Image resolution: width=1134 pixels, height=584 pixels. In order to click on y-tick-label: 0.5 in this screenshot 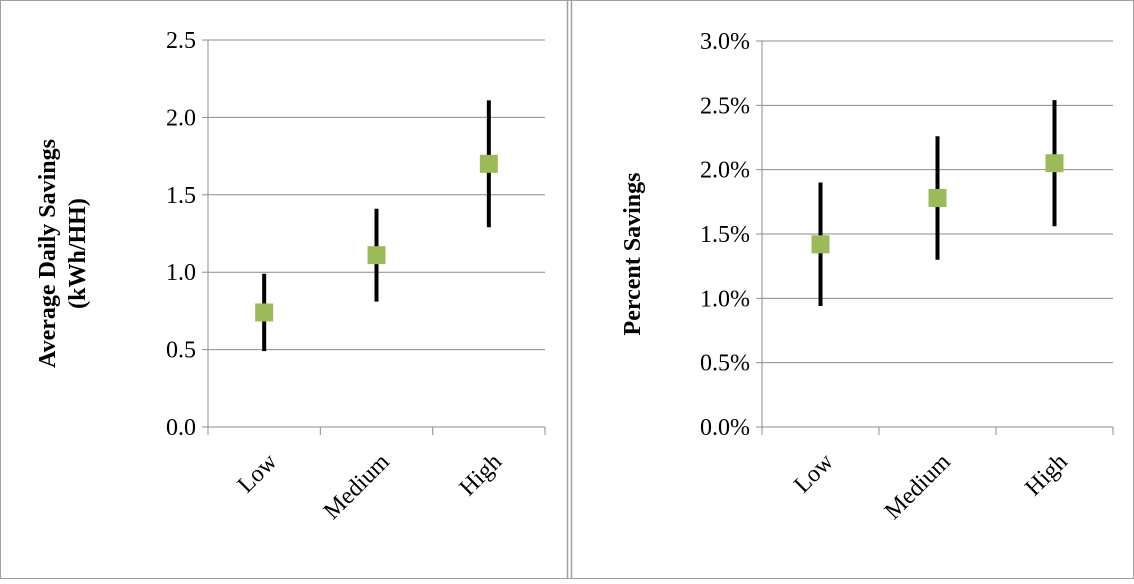, I will do `click(181, 351)`.